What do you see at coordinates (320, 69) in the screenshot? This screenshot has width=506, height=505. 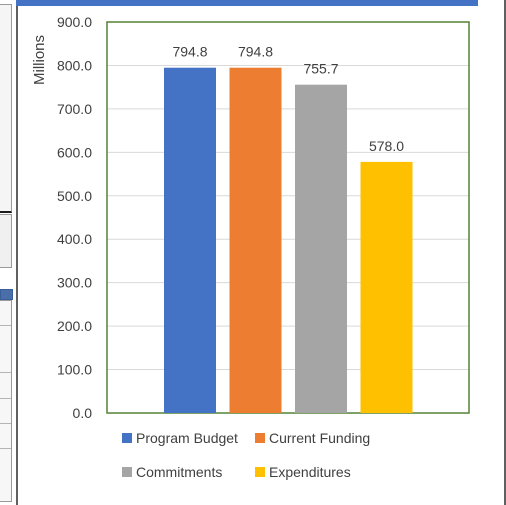 I see `data-label: 755.7` at bounding box center [320, 69].